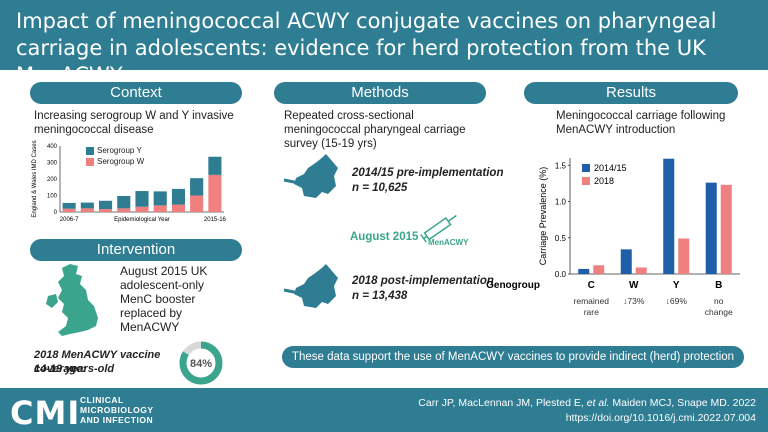  Describe the element at coordinates (561, 202) in the screenshot. I see `results-y-tick: 1.0` at that location.